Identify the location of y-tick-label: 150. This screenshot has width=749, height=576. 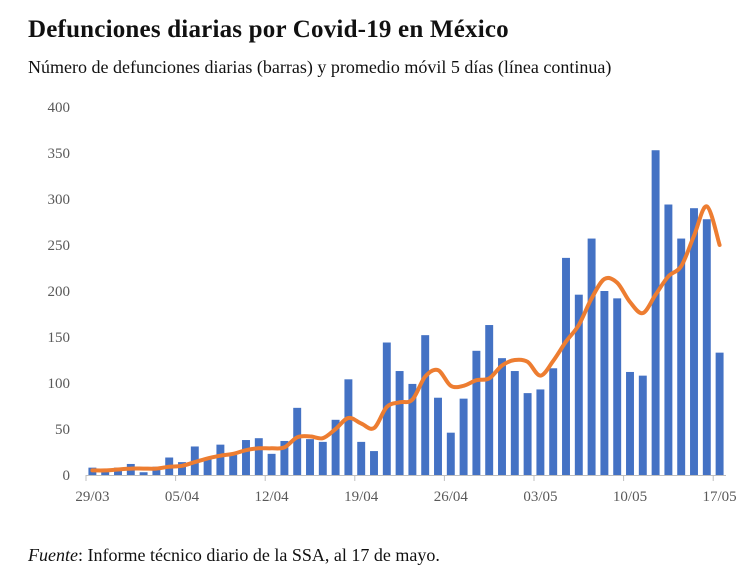
(59, 338).